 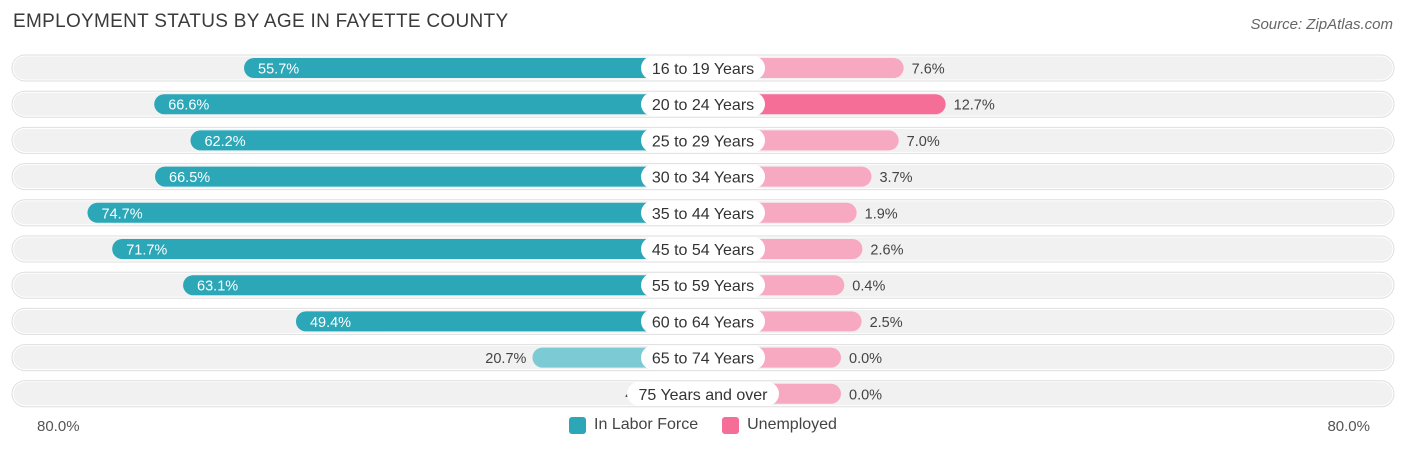 I want to click on labor-value-label: 74.7%, so click(x=121, y=214).